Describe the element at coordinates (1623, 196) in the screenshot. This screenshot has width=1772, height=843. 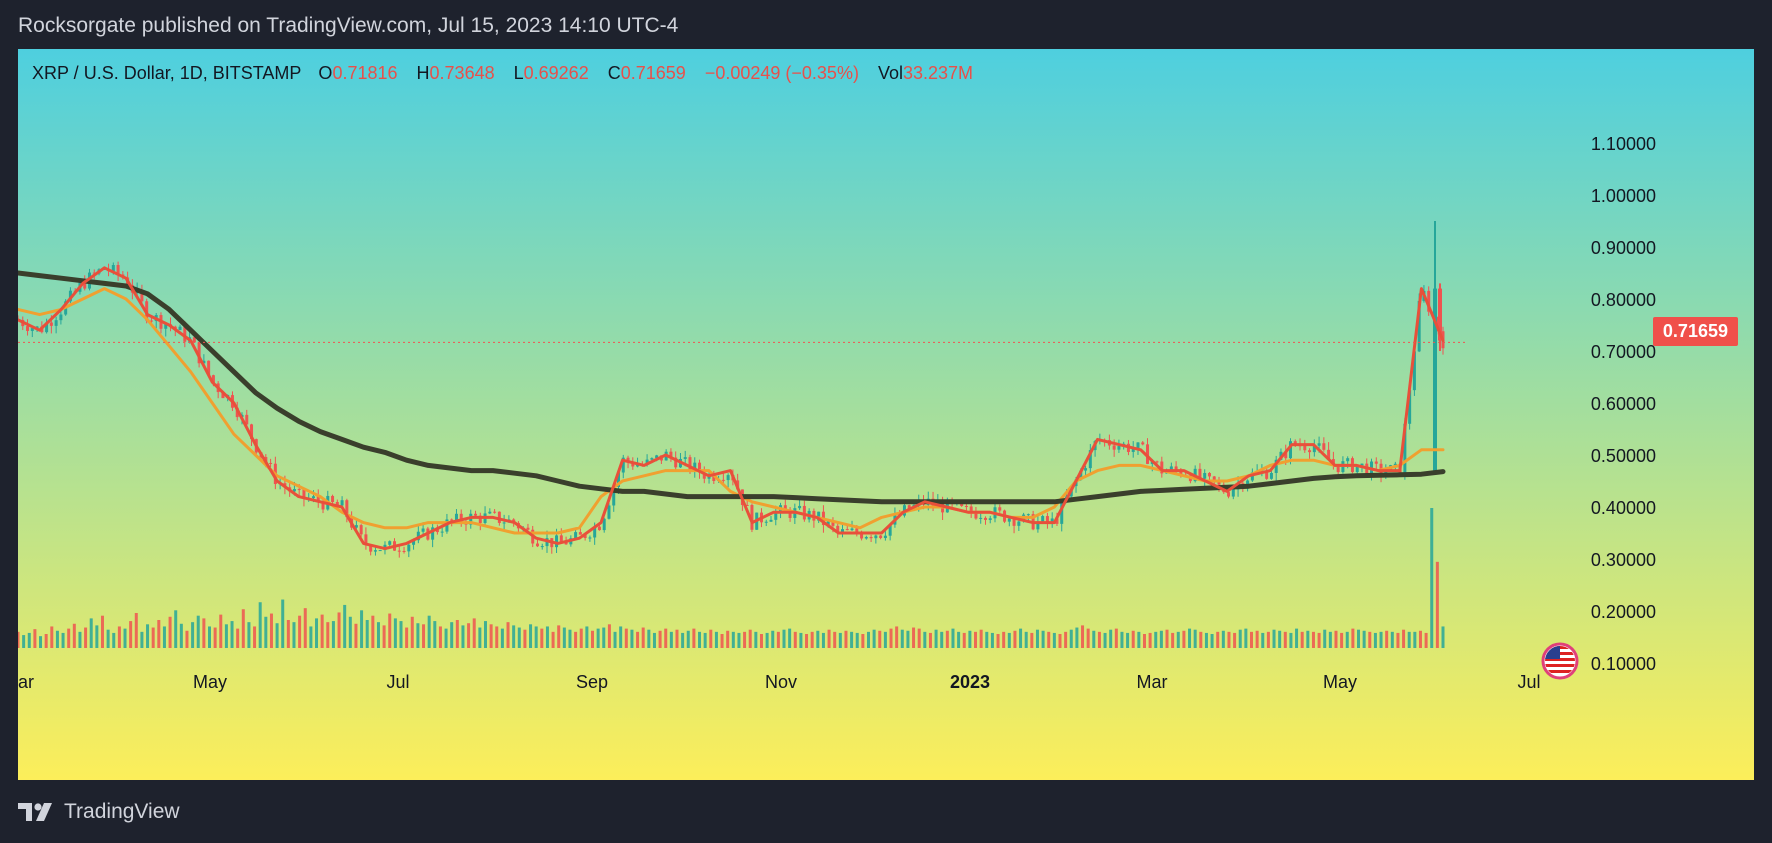
I see `y-tick-label: 1.00000` at that location.